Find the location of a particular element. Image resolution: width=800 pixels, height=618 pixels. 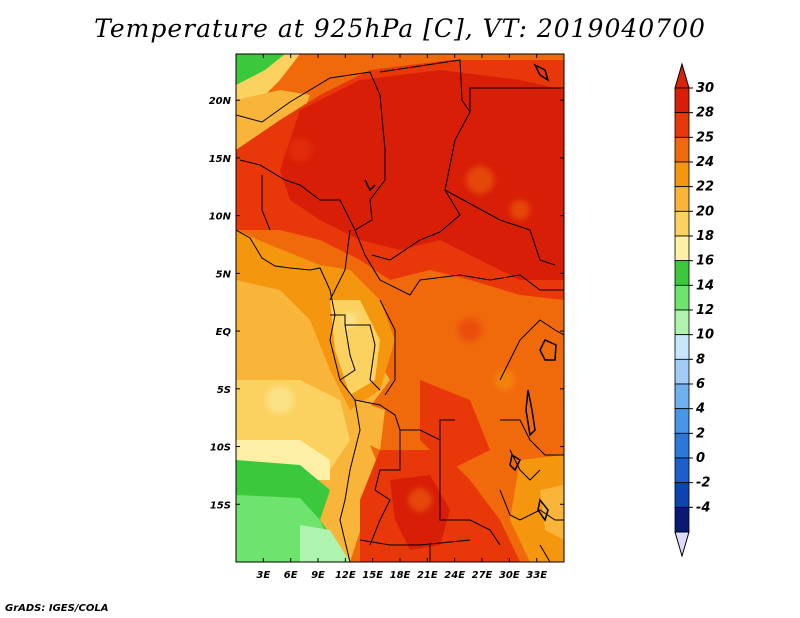

lon-tick-label: 24E is located at coordinates (454, 575).